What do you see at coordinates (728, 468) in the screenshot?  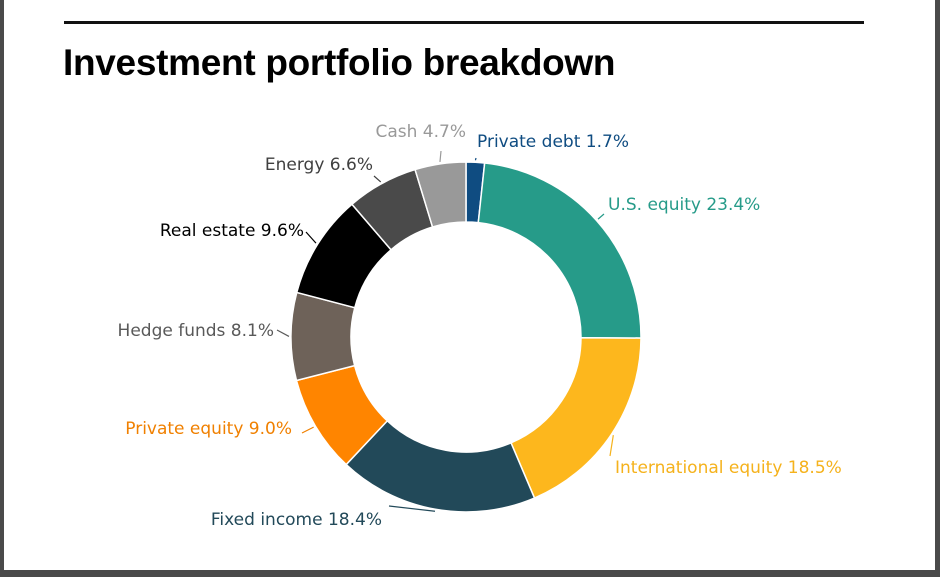 I see `slice-label-international-equity: International equity 18.5%` at bounding box center [728, 468].